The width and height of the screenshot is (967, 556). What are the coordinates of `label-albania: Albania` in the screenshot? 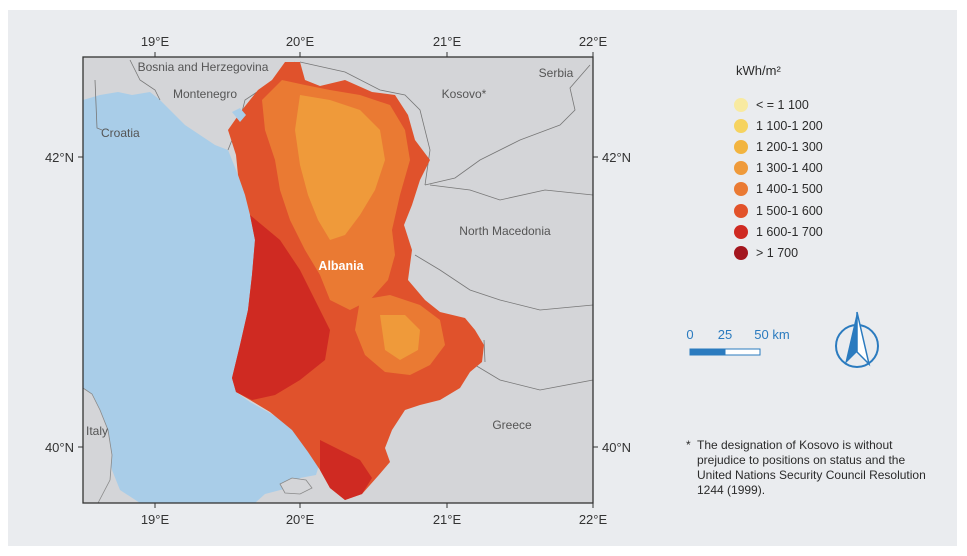 It's located at (341, 266).